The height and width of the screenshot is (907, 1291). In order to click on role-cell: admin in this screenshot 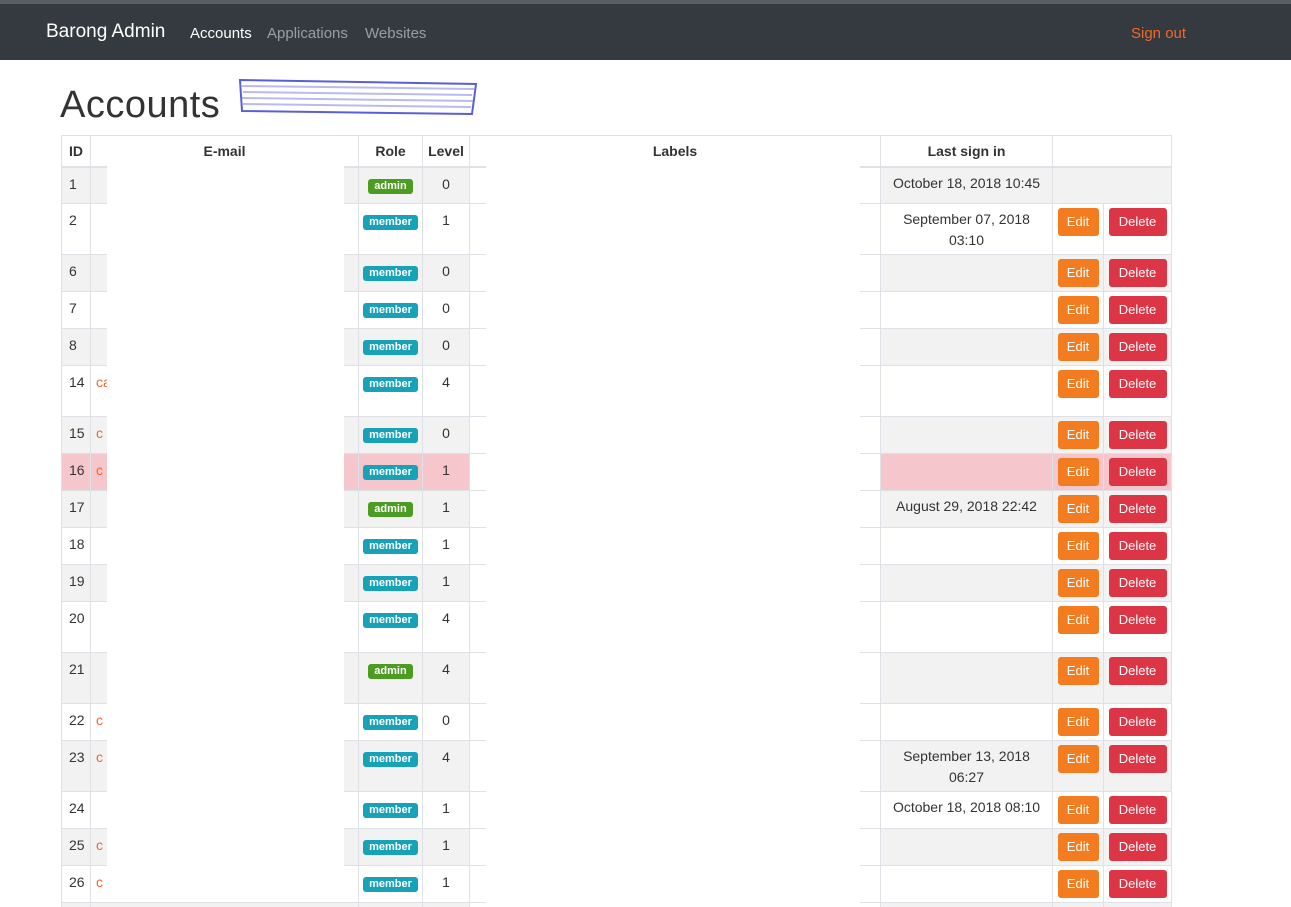, I will do `click(390, 678)`.